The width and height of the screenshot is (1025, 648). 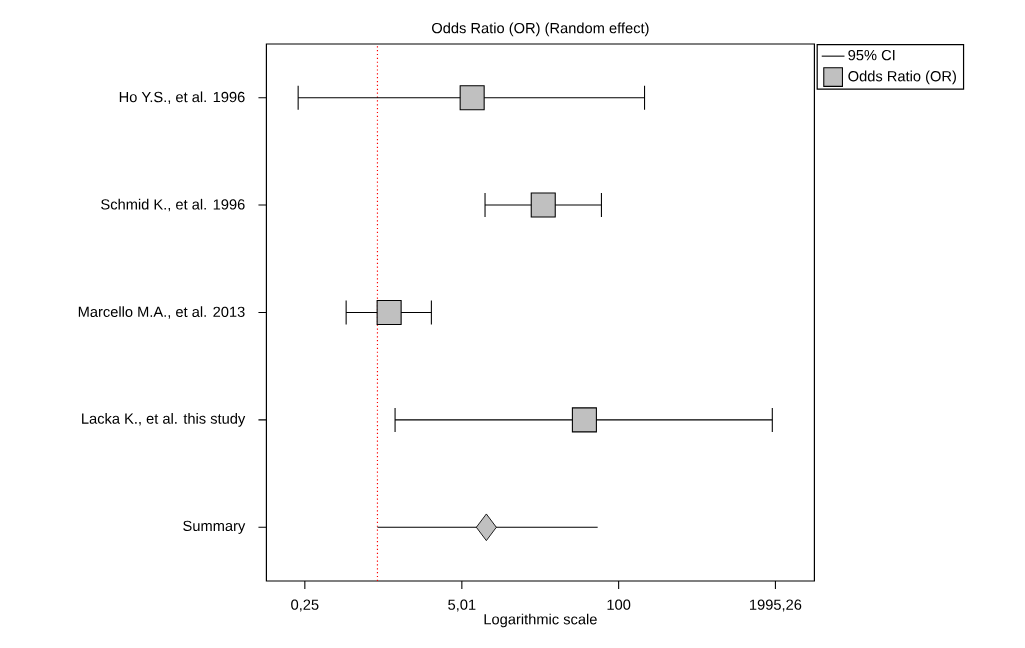 I want to click on y-tick-label: Schmid K., et al. 1996, so click(x=173, y=205).